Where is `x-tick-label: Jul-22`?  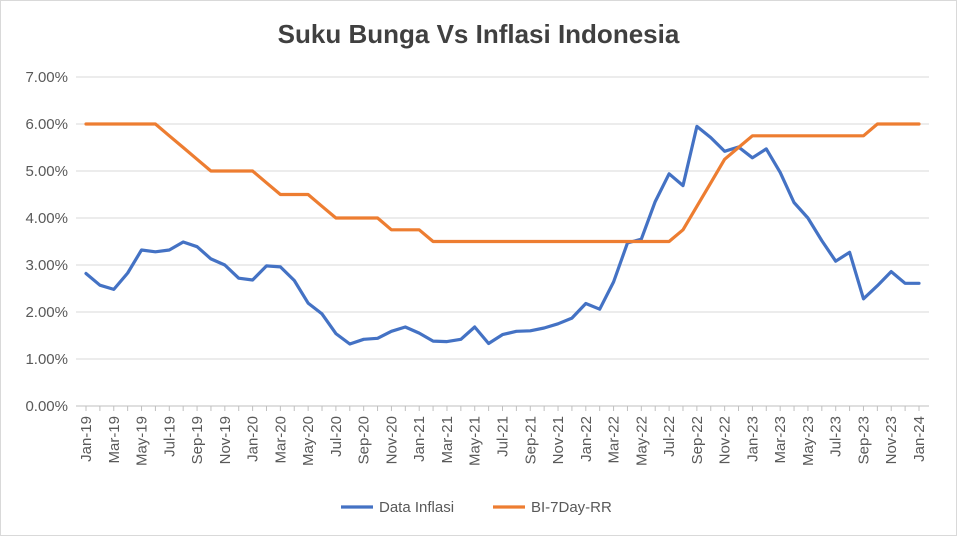
x-tick-label: Jul-22 is located at coordinates (669, 436).